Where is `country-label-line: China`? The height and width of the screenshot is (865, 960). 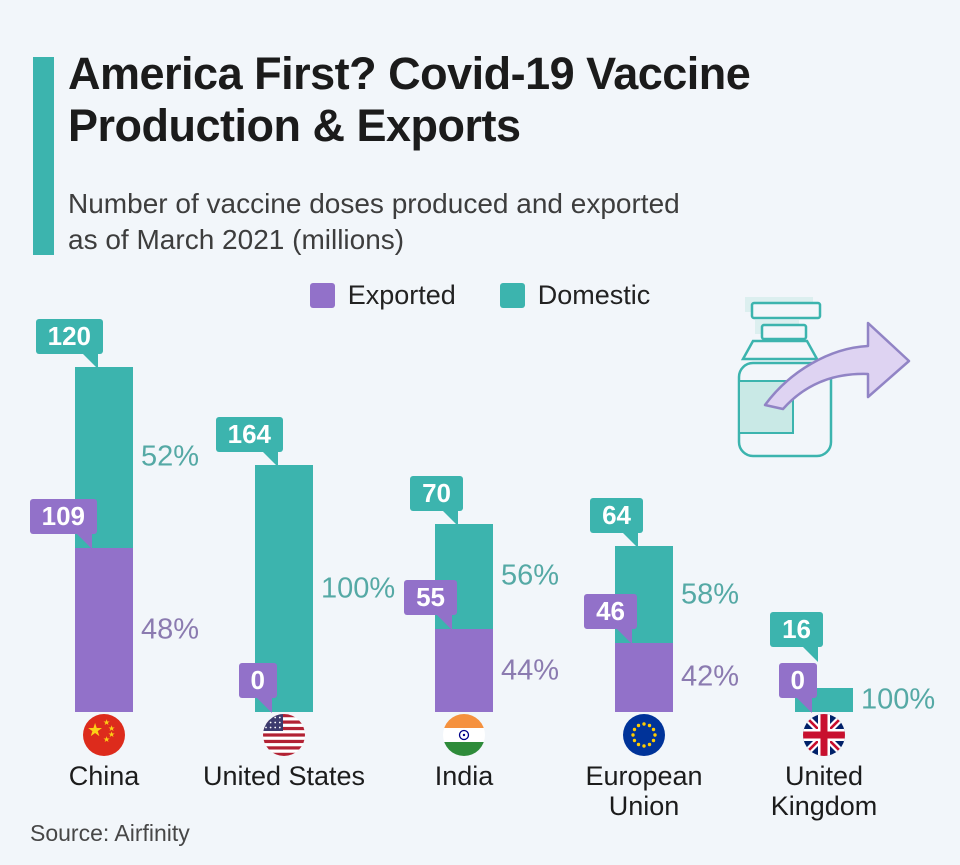
country-label-line: China is located at coordinates (104, 776).